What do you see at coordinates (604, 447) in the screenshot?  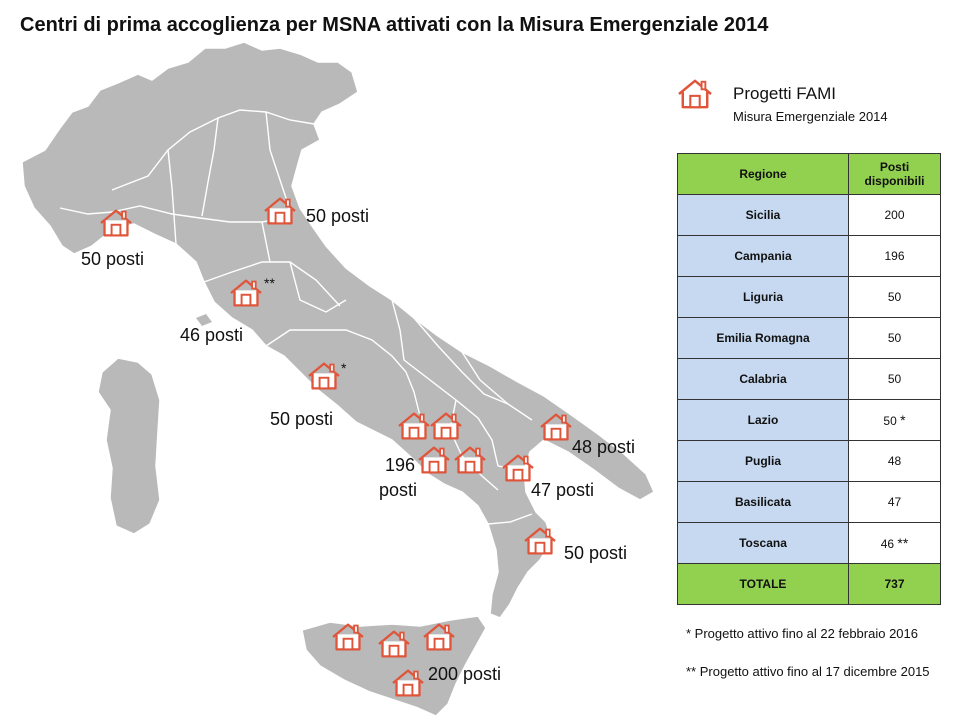 I see `label-puglia: 48 posti` at bounding box center [604, 447].